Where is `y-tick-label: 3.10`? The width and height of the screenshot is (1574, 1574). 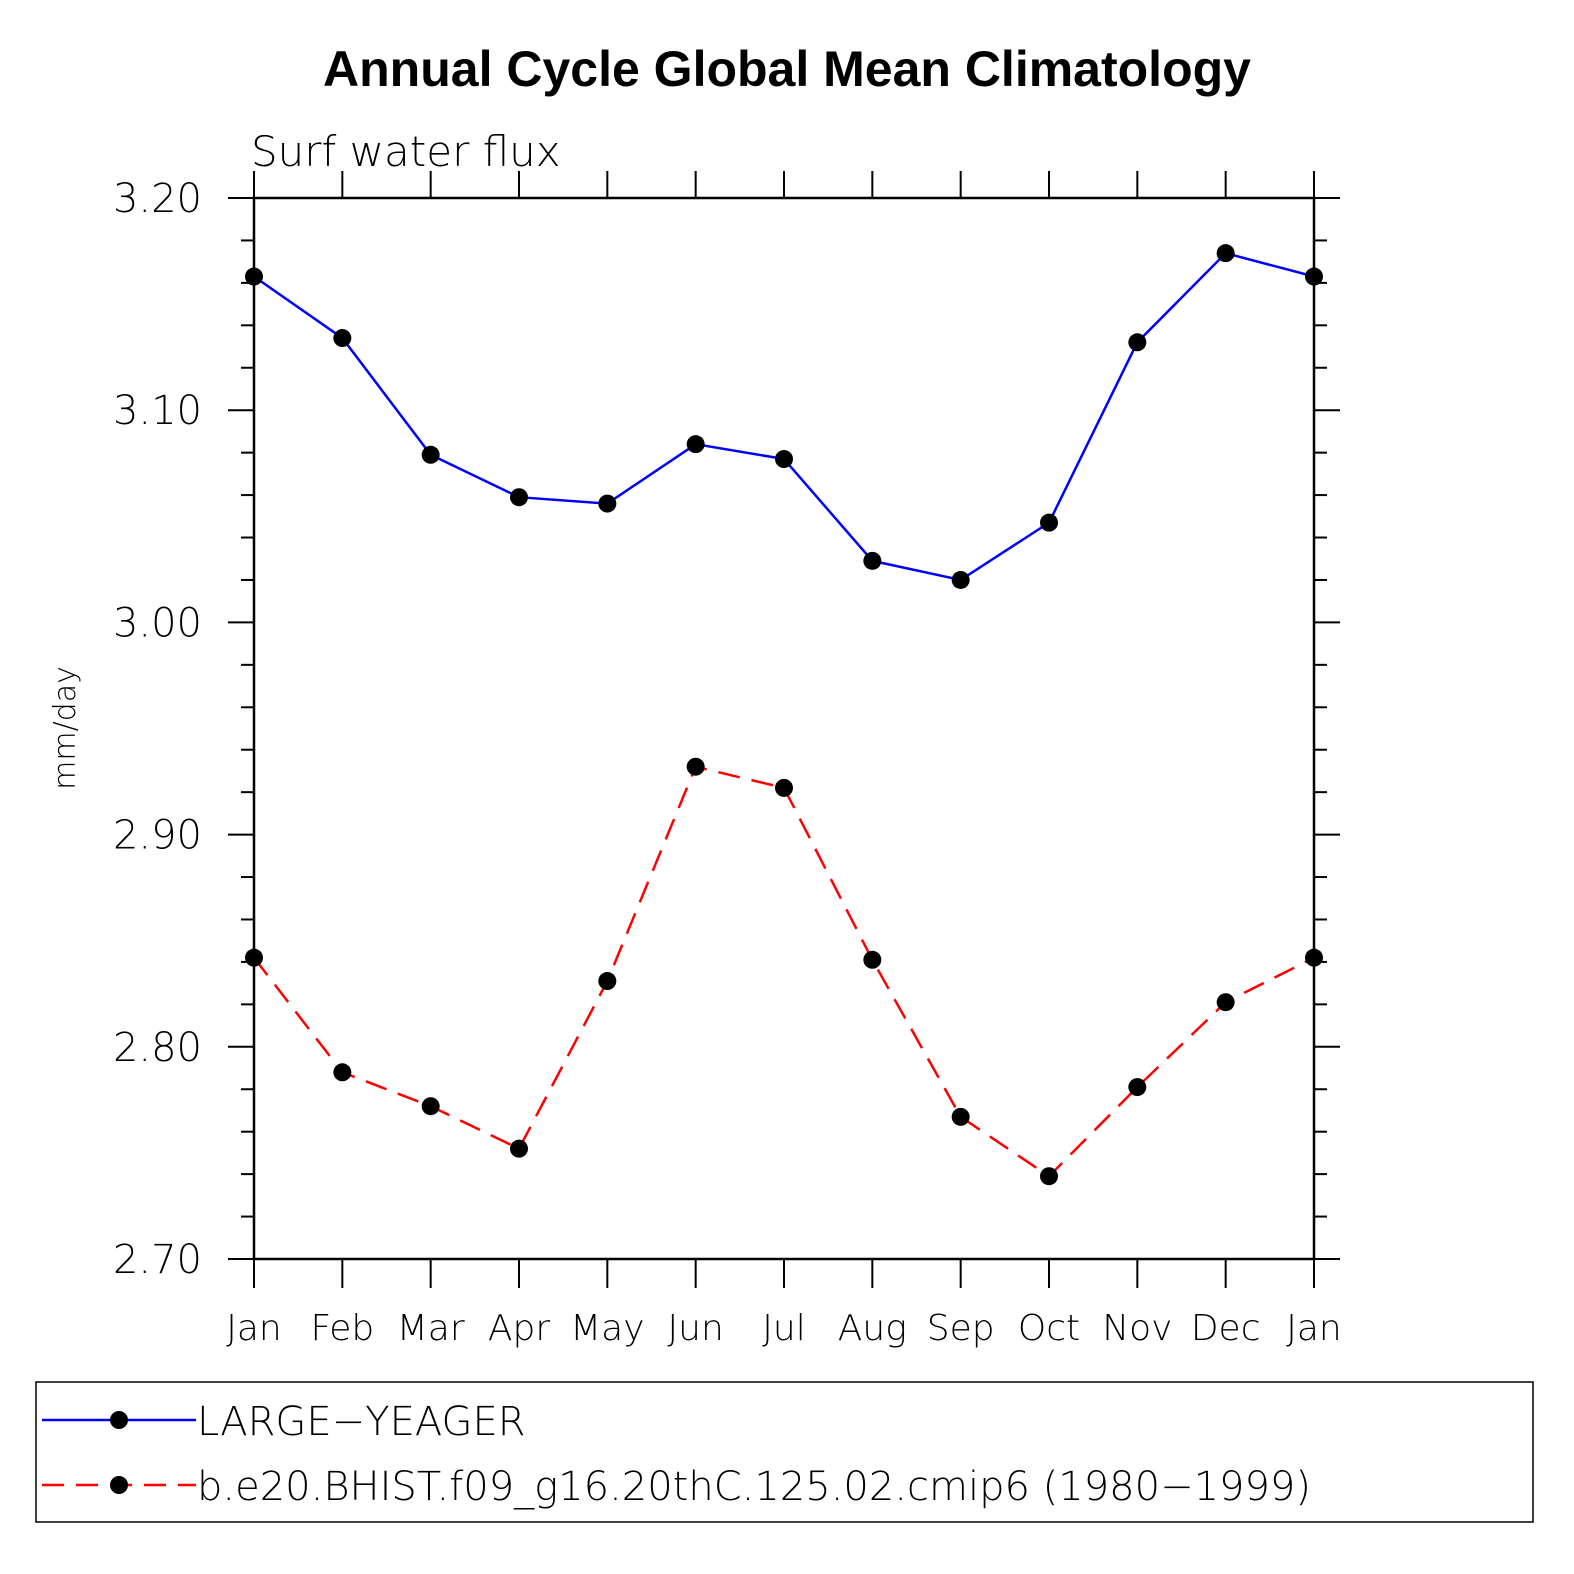 y-tick-label: 3.10 is located at coordinates (157, 411).